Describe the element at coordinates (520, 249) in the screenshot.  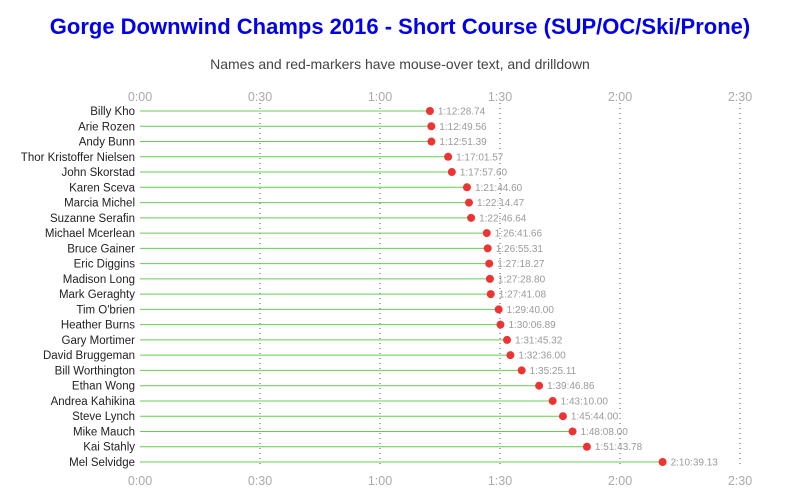
I see `finish-time-label: 1:26:55.31` at that location.